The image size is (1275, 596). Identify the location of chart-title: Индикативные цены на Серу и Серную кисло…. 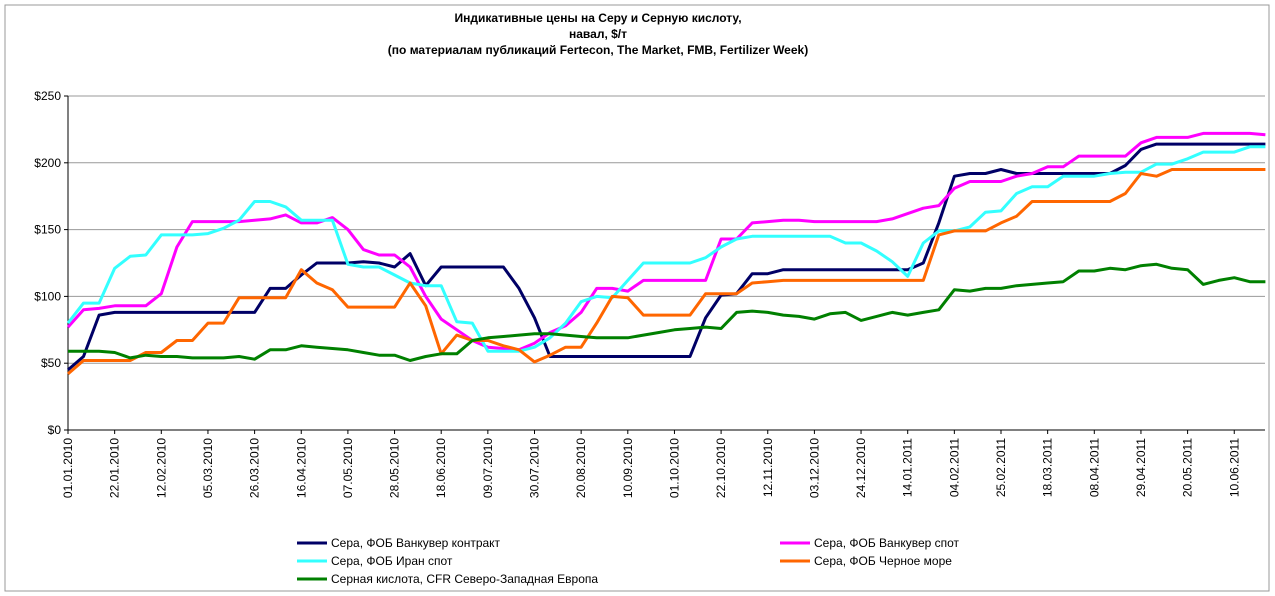
(597, 18).